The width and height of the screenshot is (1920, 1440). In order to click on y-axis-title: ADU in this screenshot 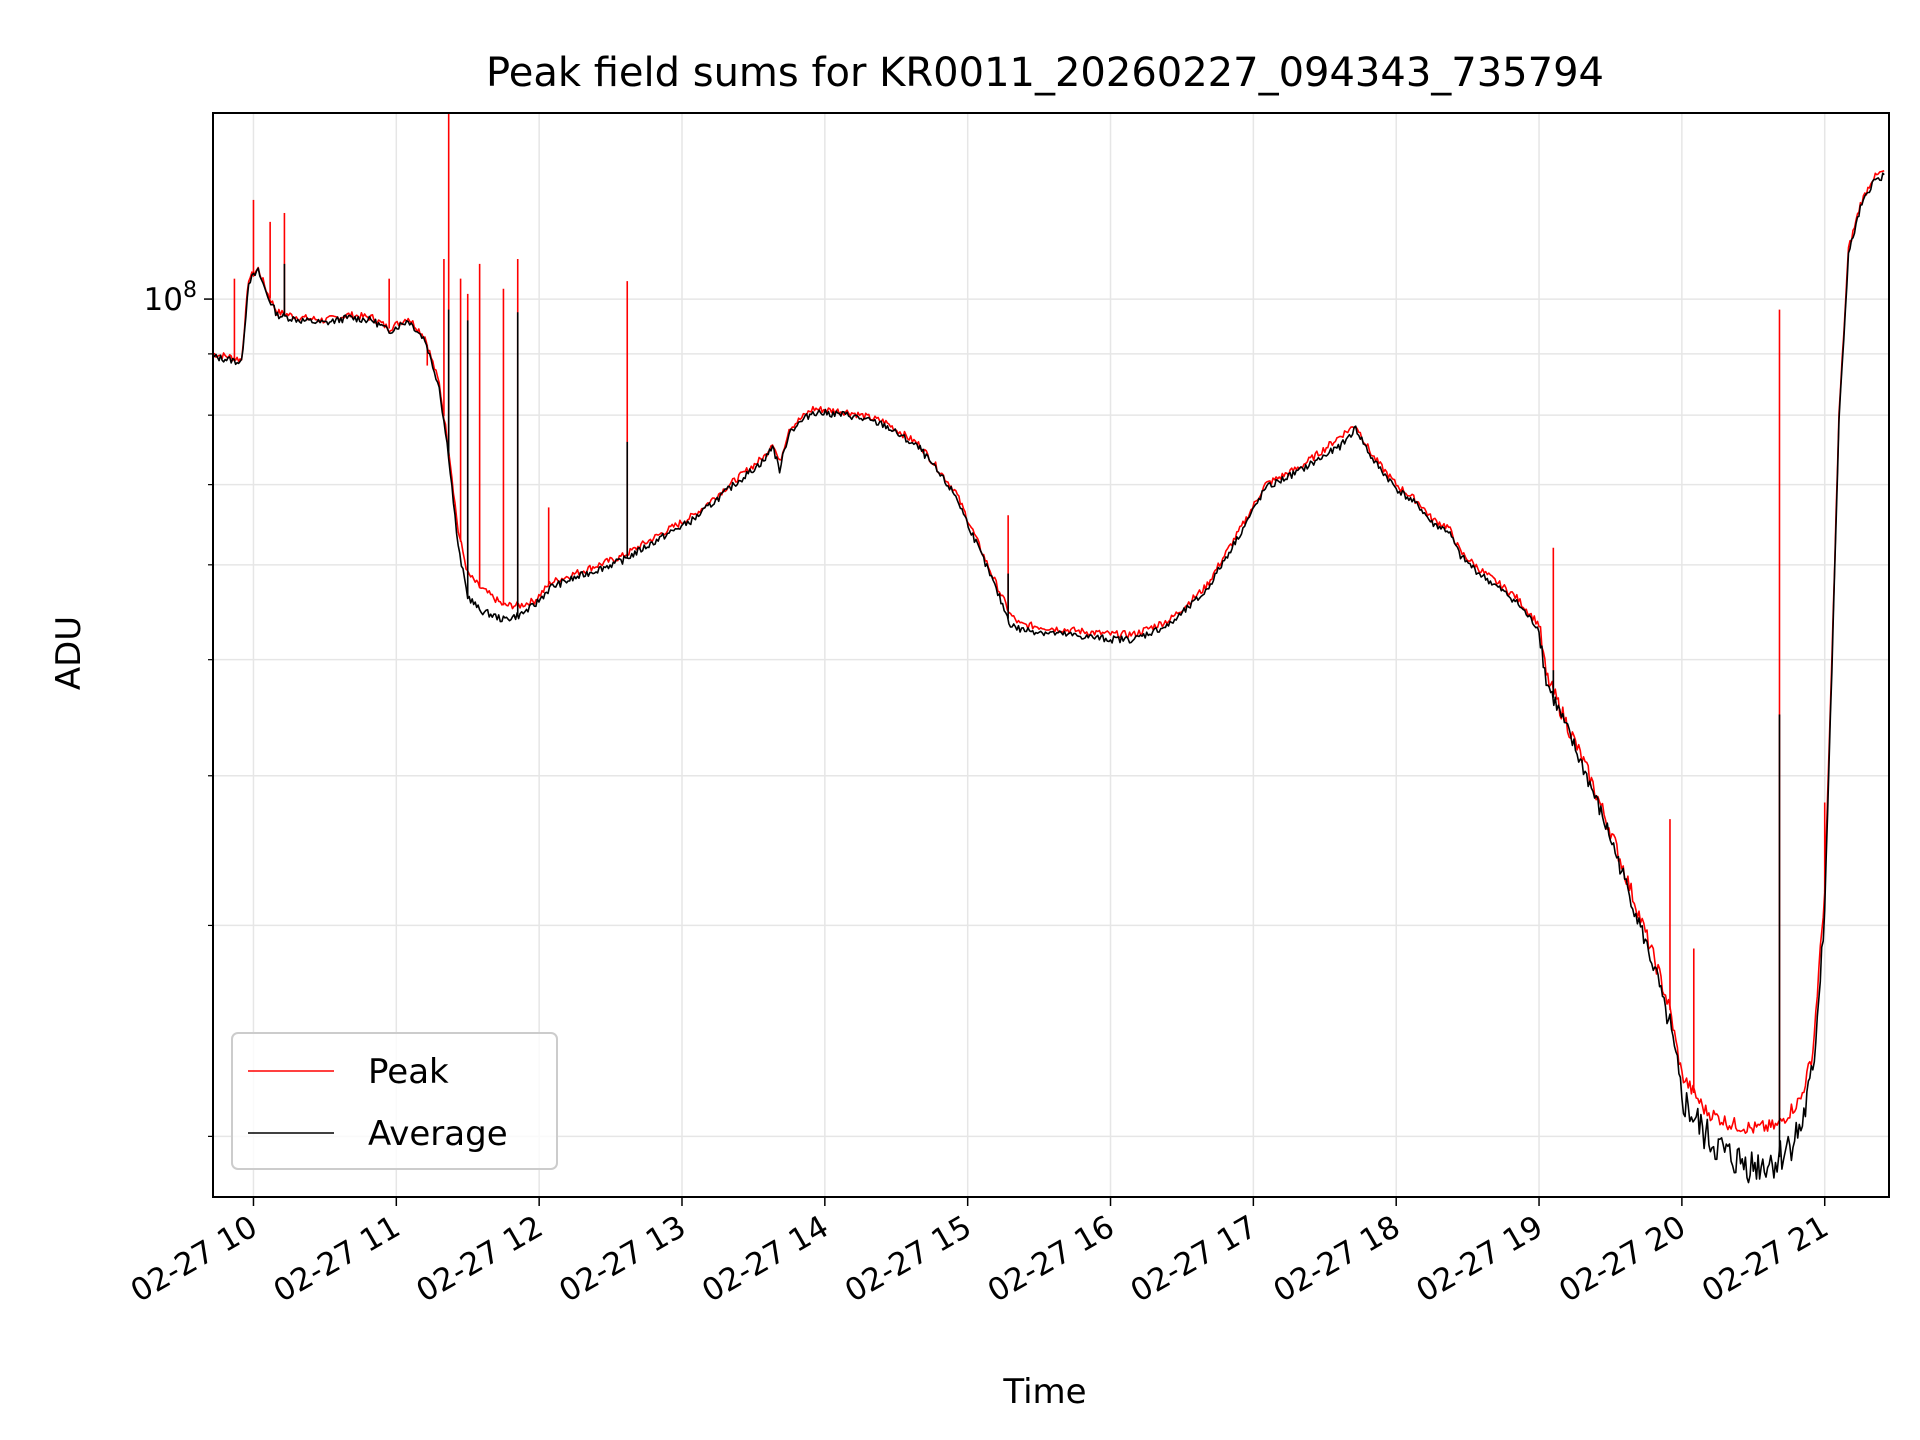, I will do `click(69, 653)`.